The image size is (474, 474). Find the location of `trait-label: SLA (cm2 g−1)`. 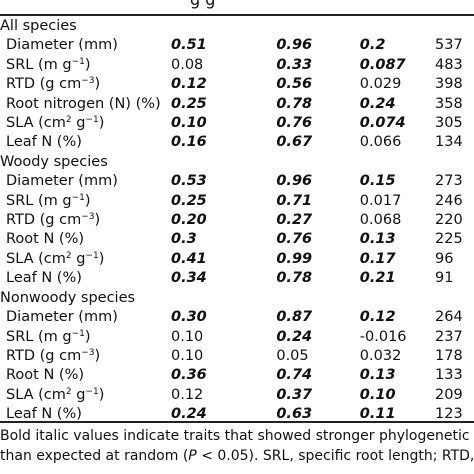

trait-label: SLA (cm2 g−1) is located at coordinates (88, 259).